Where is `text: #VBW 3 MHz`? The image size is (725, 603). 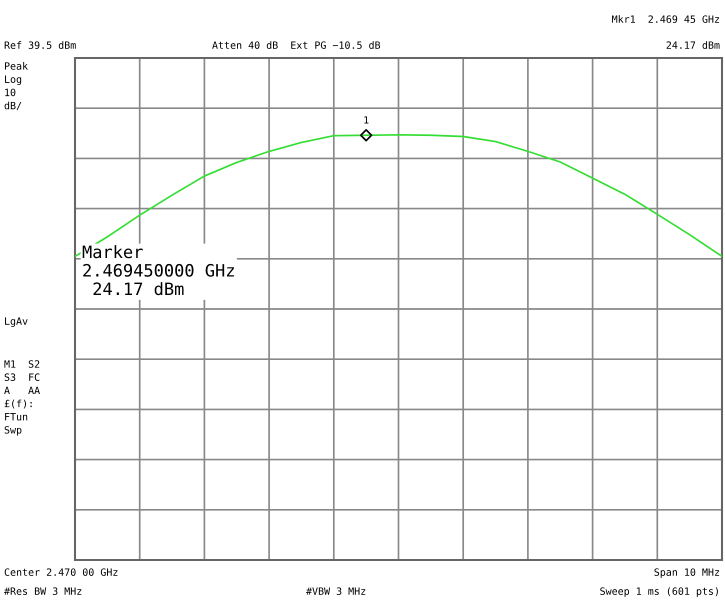 text: #VBW 3 MHz is located at coordinates (336, 591).